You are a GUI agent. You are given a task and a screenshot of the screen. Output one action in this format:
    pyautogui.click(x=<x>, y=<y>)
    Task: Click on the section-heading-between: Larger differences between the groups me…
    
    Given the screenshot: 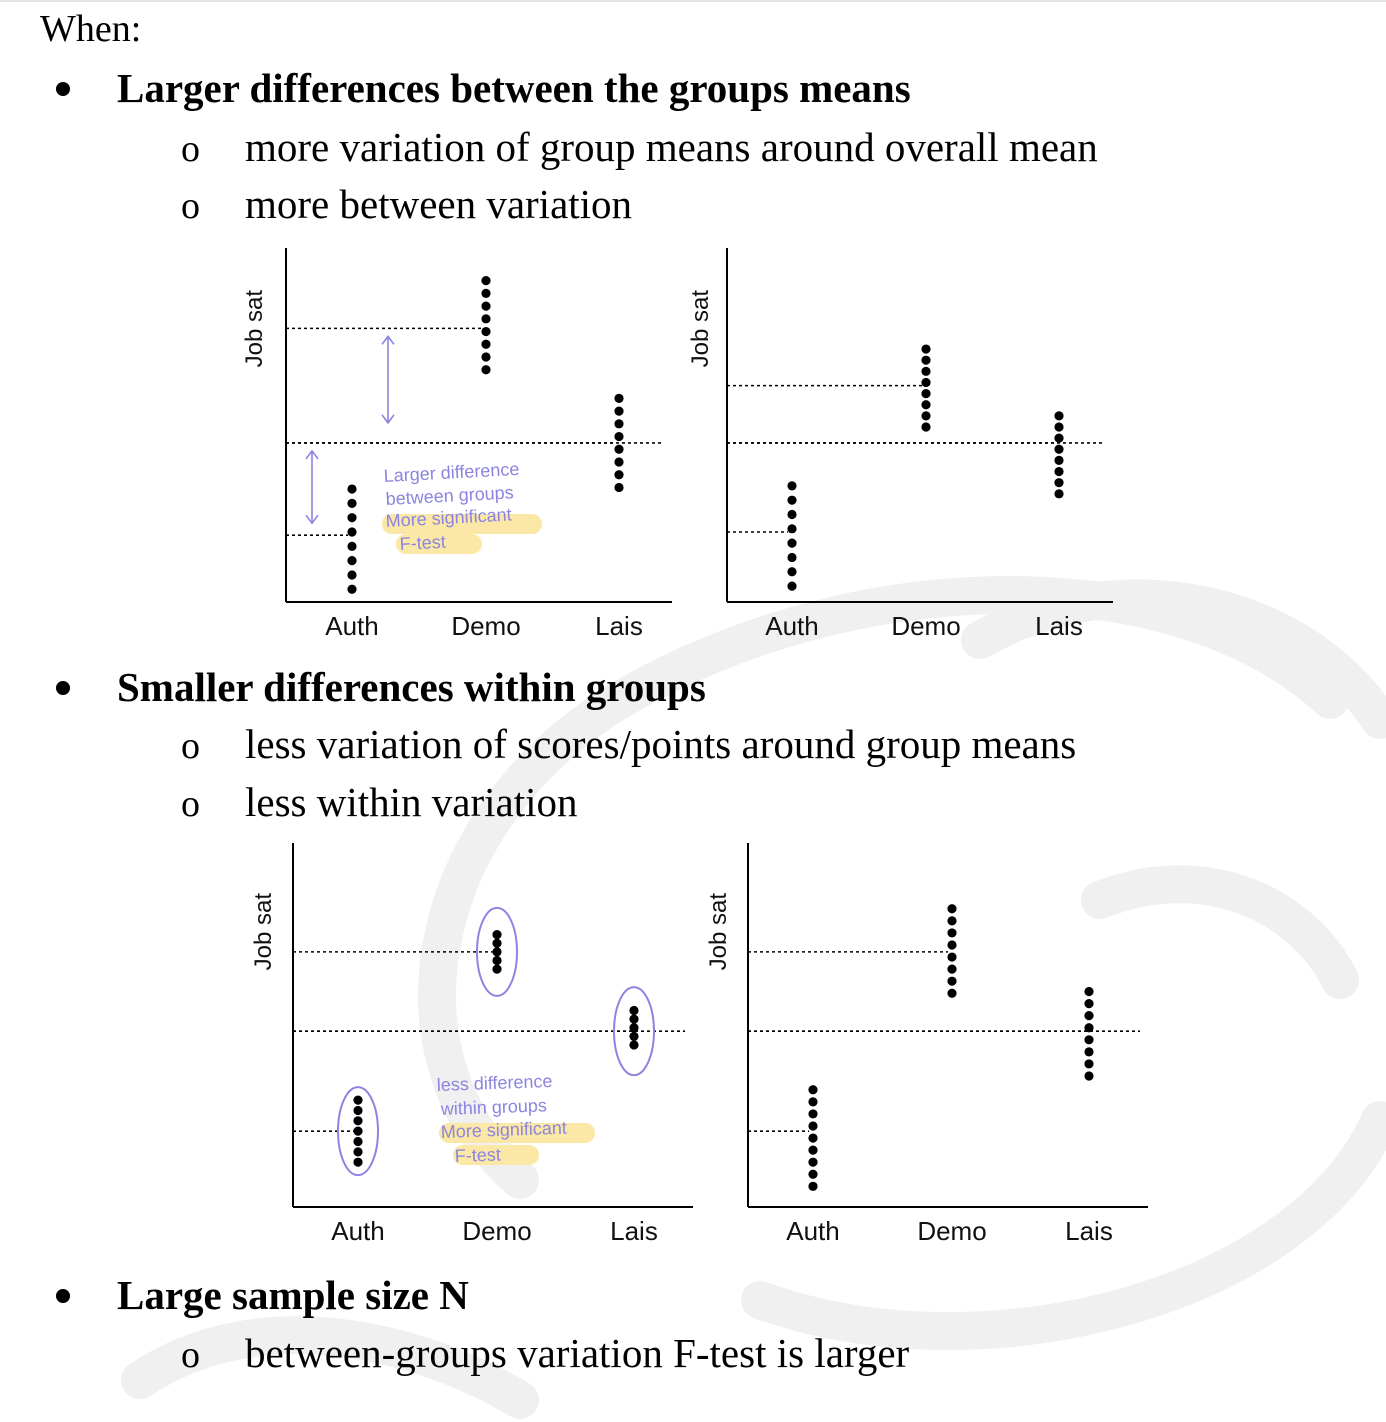 What is the action you would take?
    pyautogui.click(x=514, y=88)
    